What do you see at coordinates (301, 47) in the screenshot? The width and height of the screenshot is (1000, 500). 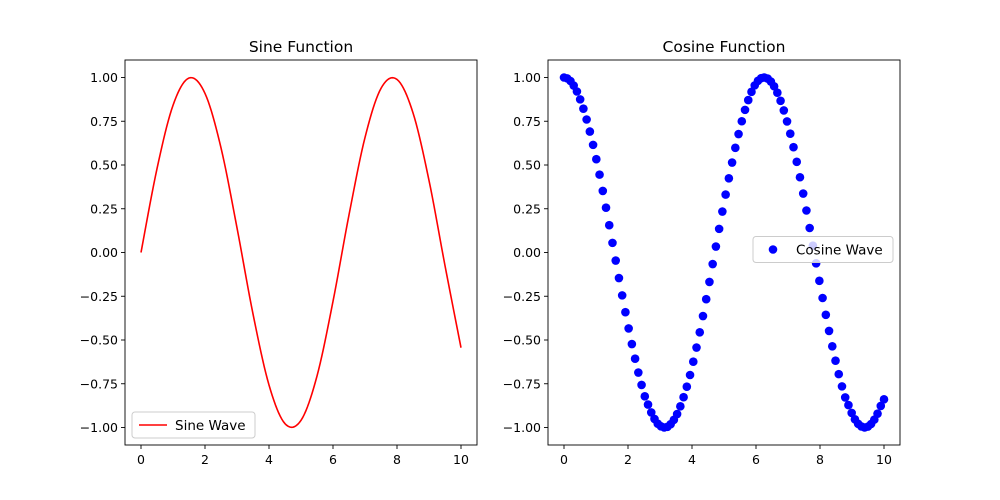 I see `chart-title: Sine Function` at bounding box center [301, 47].